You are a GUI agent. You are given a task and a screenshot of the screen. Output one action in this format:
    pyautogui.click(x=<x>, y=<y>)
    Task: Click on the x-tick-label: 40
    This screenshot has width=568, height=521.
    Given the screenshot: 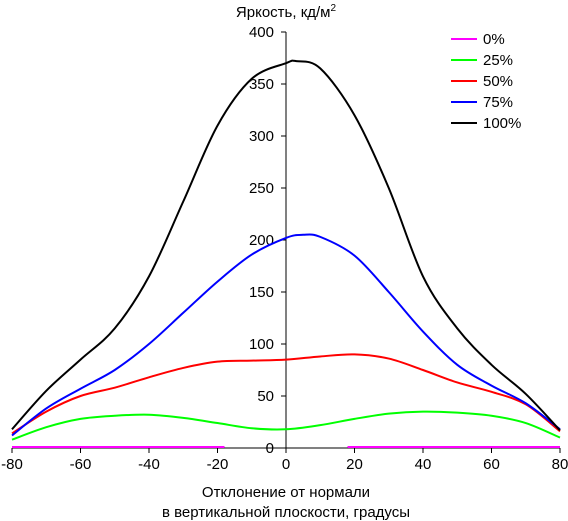 What is the action you would take?
    pyautogui.click(x=423, y=464)
    